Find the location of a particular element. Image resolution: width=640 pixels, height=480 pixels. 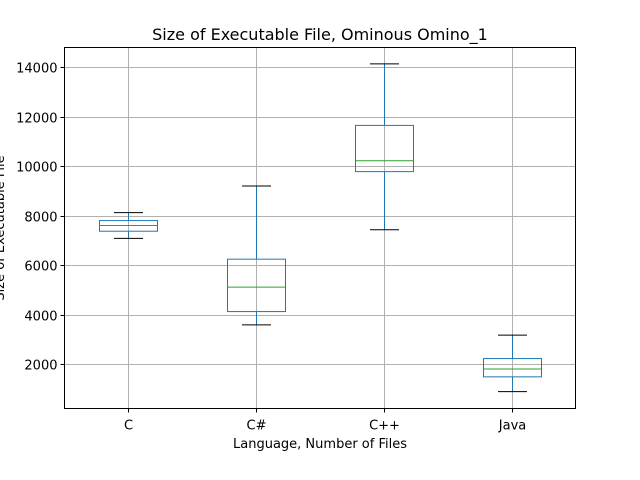

x-tick-label: Java is located at coordinates (512, 426).